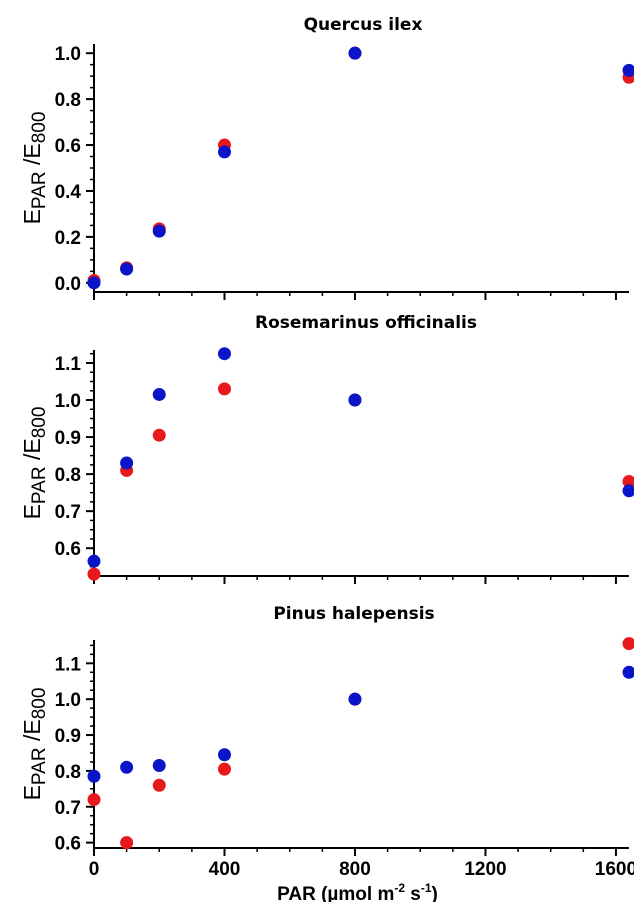 This screenshot has height=902, width=634. What do you see at coordinates (363, 25) in the screenshot?
I see `panel-title: Quercus ilex` at bounding box center [363, 25].